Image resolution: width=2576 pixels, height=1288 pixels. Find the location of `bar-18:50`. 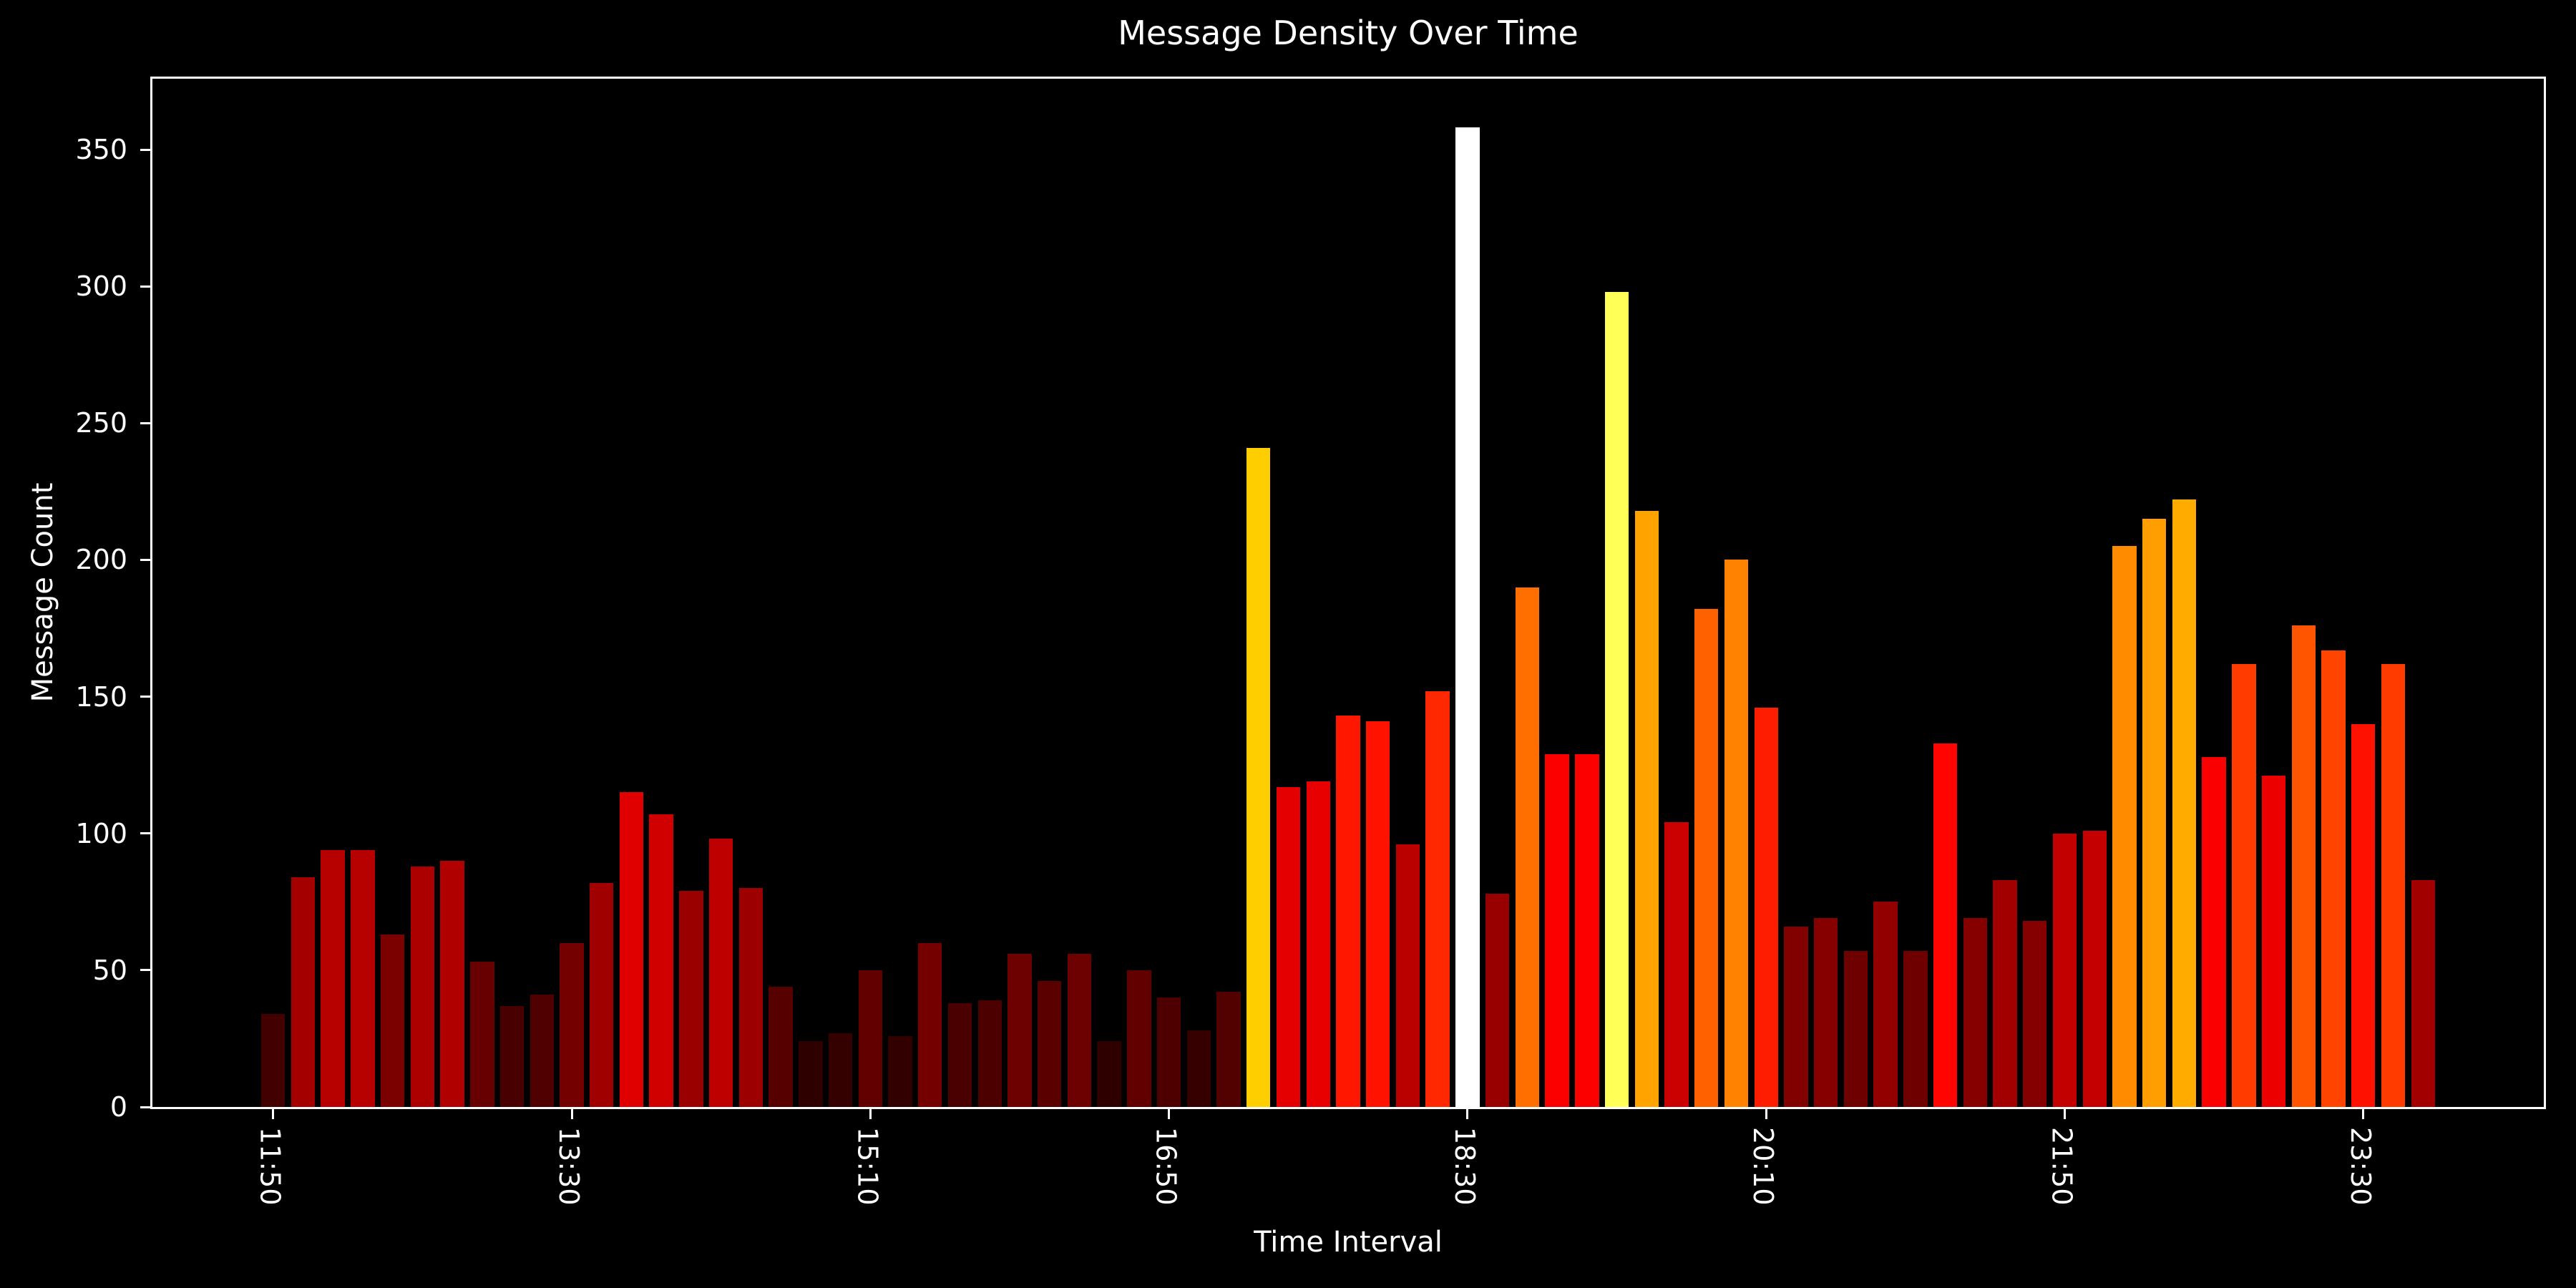

bar-18:50 is located at coordinates (1527, 847).